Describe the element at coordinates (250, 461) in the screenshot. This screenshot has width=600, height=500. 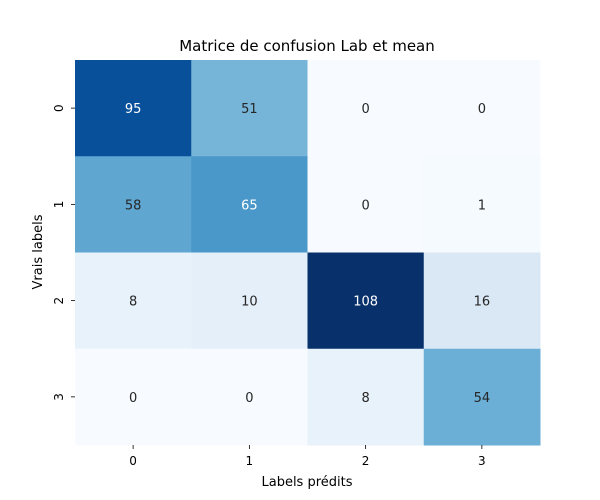
I see `x-tick-label-1: 1` at that location.